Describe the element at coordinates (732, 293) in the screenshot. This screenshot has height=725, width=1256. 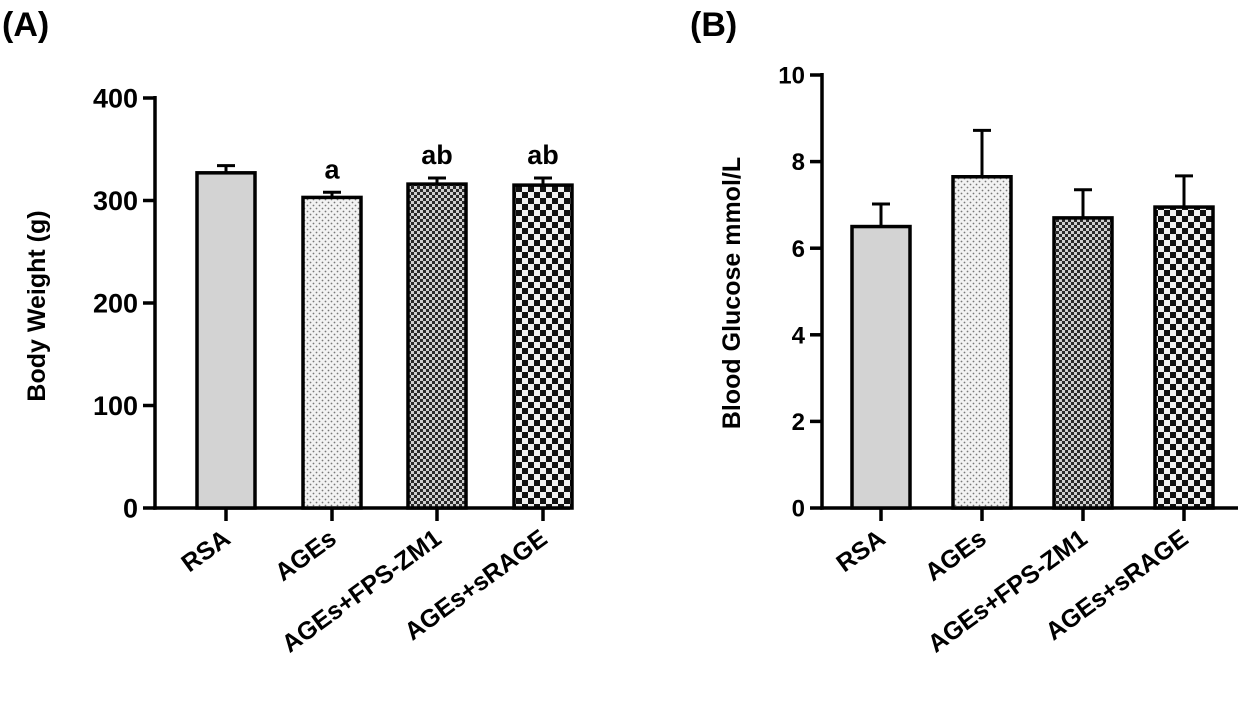
I see `panel-b-ylabel: Blood Glucose mmol/L` at that location.